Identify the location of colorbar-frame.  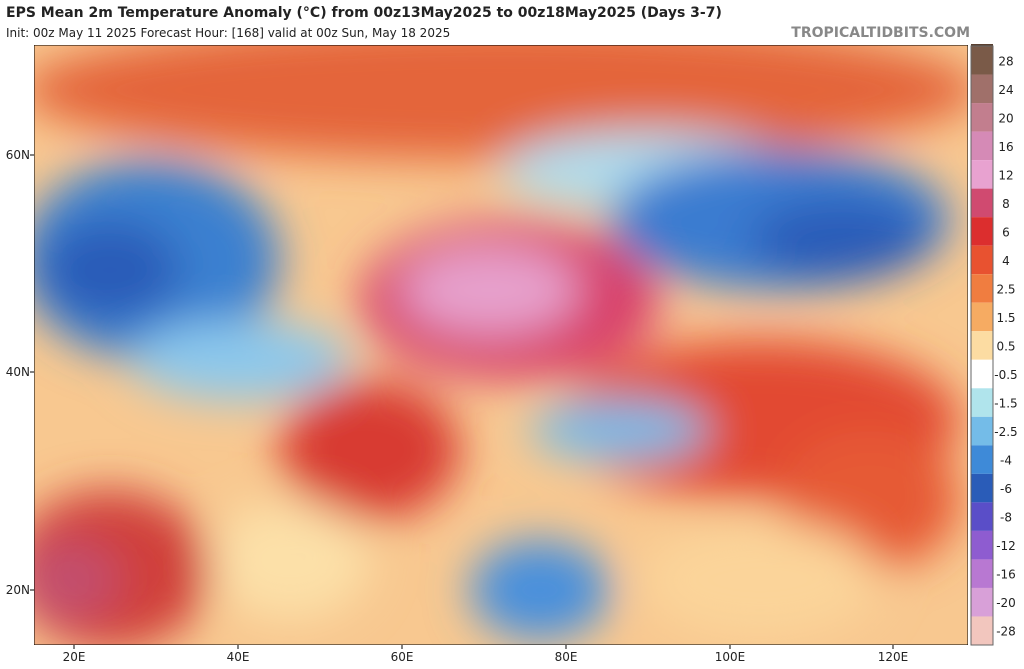
(982, 345).